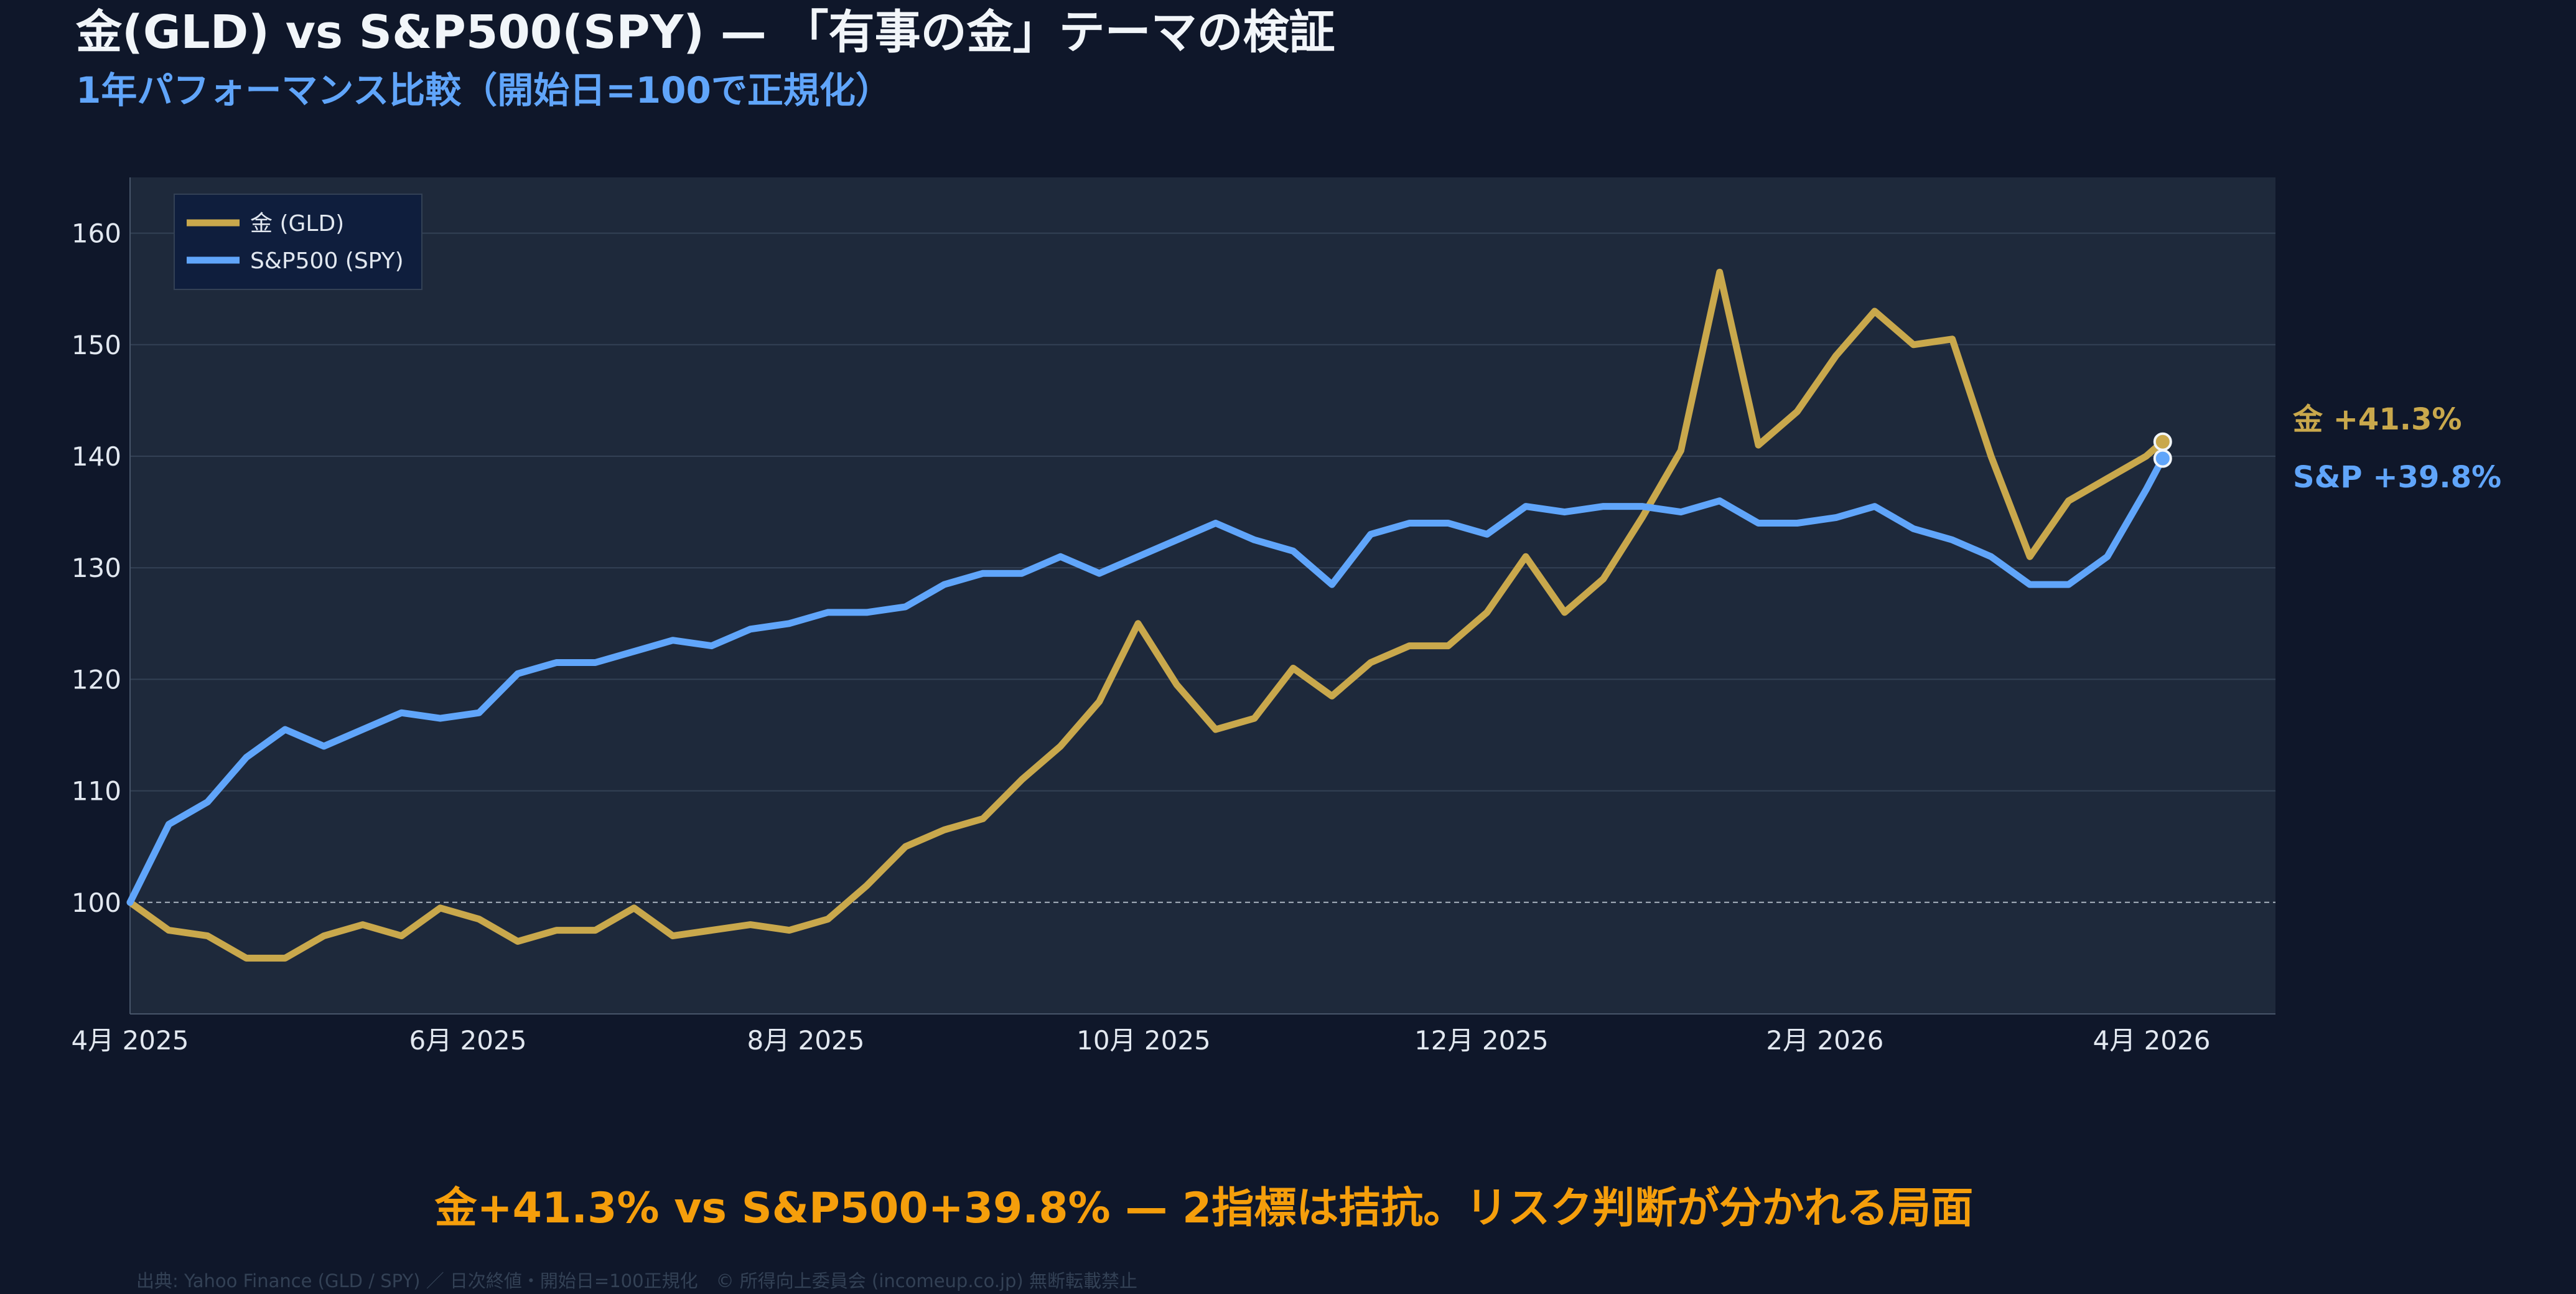  I want to click on y-tick-label: 100, so click(96, 903).